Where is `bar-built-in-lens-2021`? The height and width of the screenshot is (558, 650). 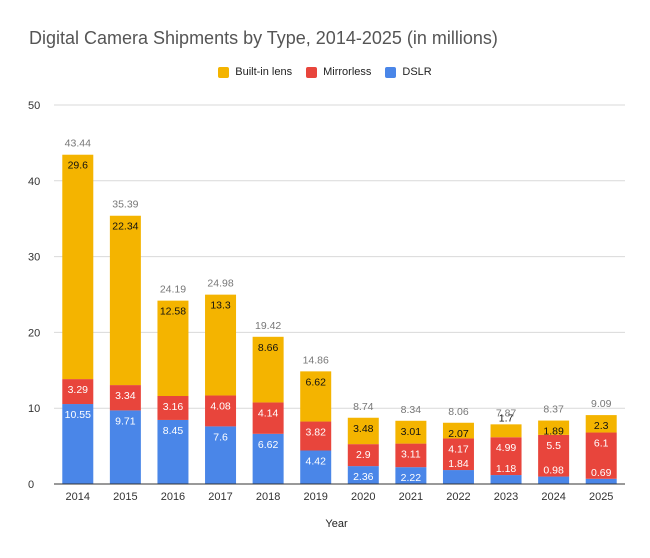 bar-built-in-lens-2021 is located at coordinates (411, 432).